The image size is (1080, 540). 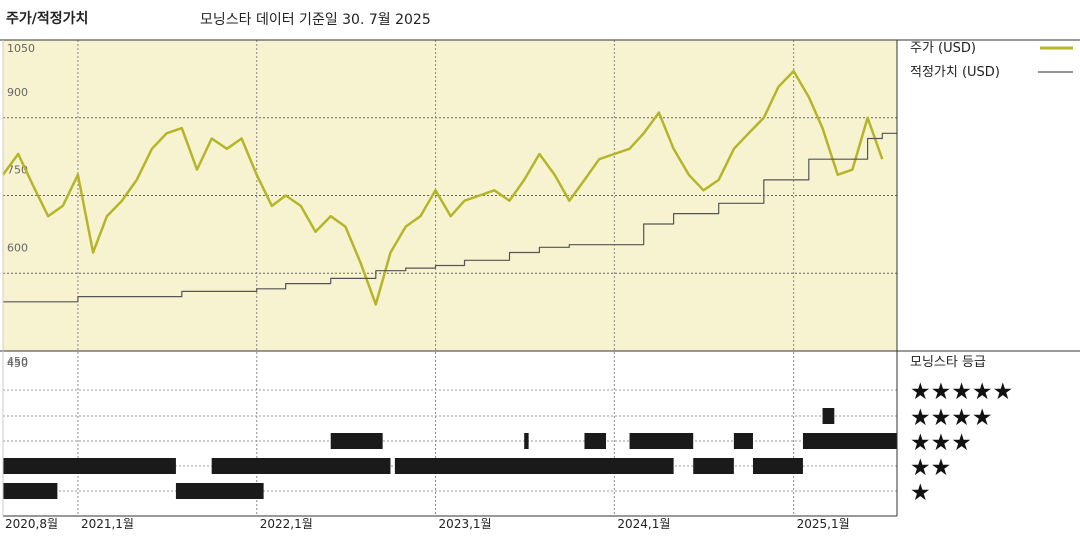 I want to click on rating-row-label: ★★★★★, so click(x=961, y=392).